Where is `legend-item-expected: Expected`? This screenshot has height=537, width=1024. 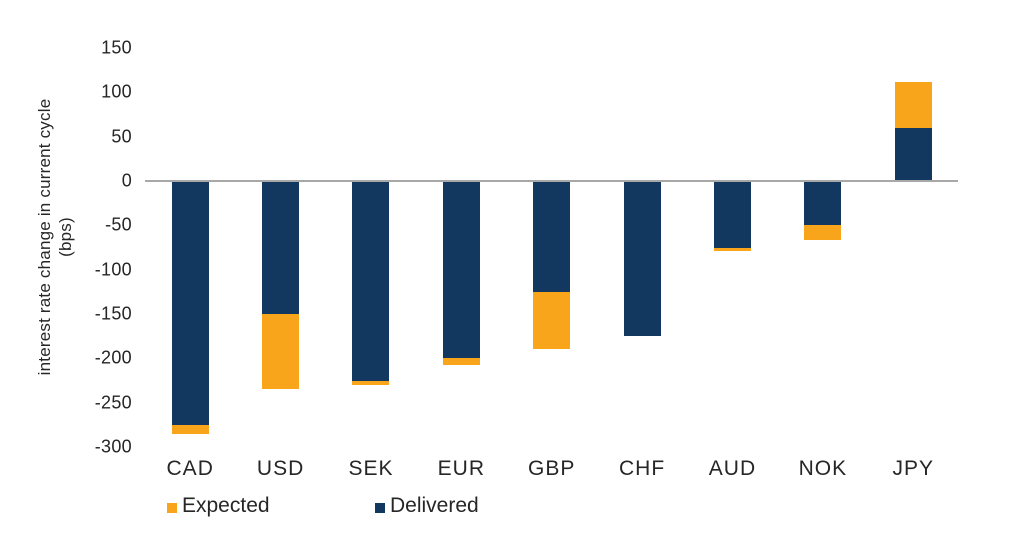
legend-item-expected: Expected is located at coordinates (218, 506).